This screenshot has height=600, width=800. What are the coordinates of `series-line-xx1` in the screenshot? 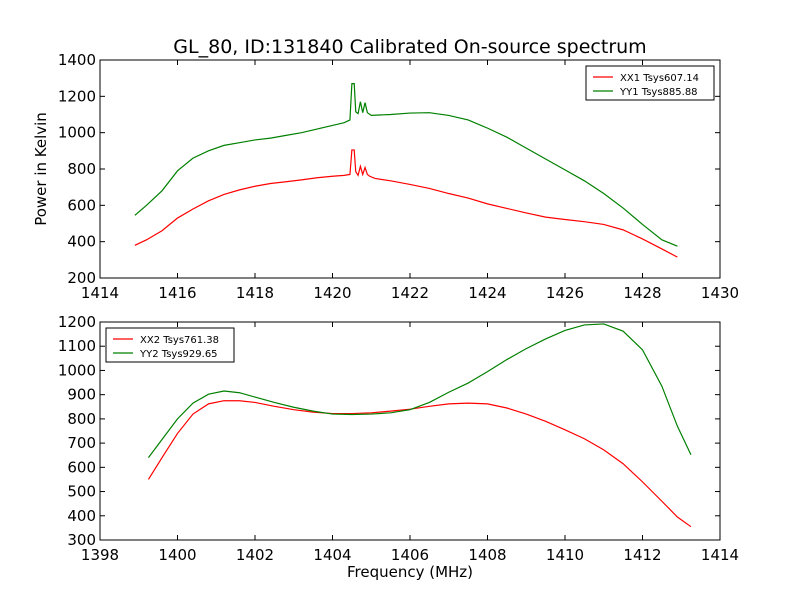 It's located at (406, 203).